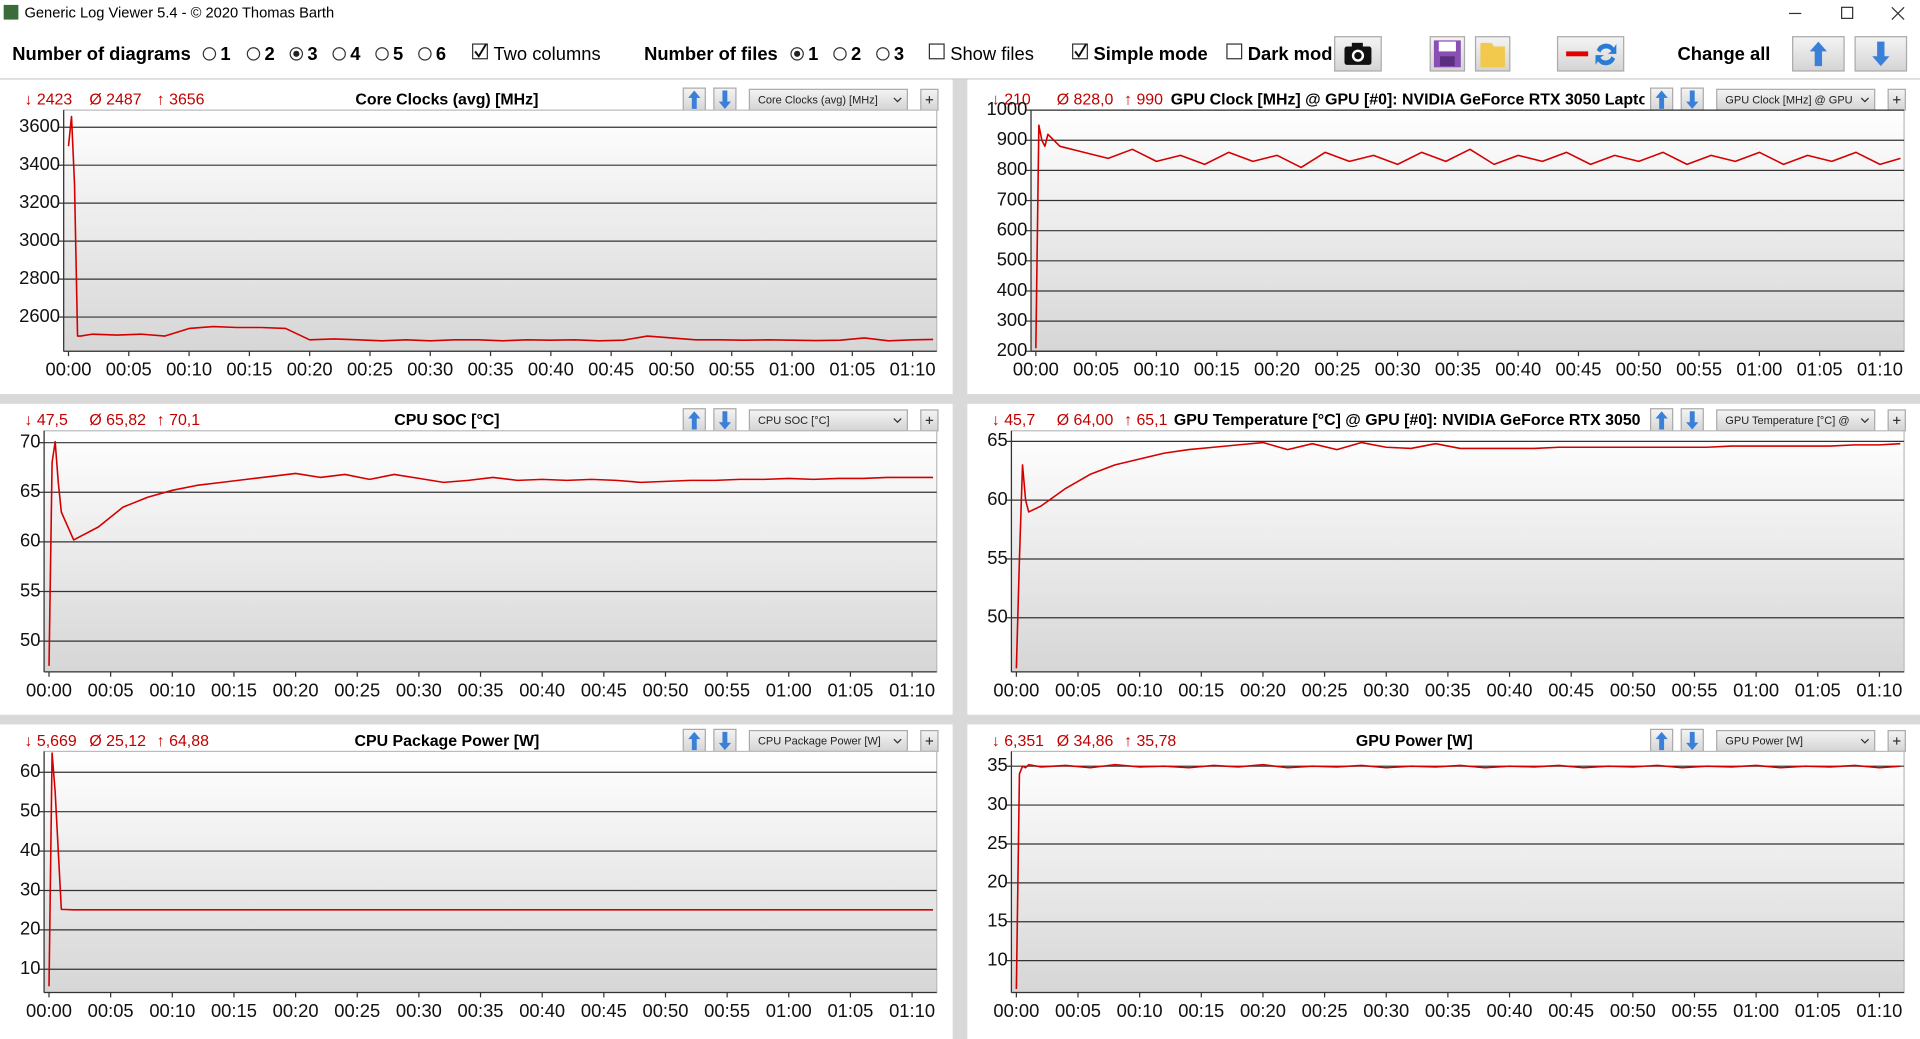 The image size is (1920, 1039). What do you see at coordinates (117, 741) in the screenshot?
I see `stat-label: Ø 25,12` at bounding box center [117, 741].